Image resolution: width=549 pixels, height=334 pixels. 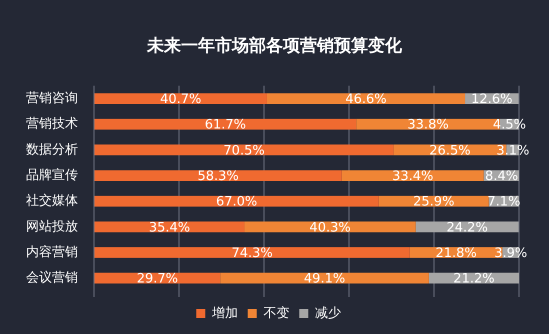 What do you see at coordinates (52, 124) in the screenshot?
I see `y-tick-label: 营销技术` at bounding box center [52, 124].